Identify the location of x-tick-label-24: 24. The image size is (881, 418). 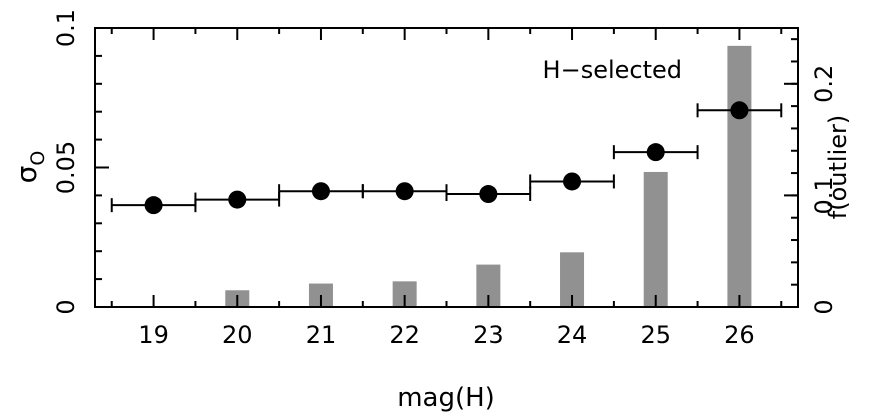
(572, 335).